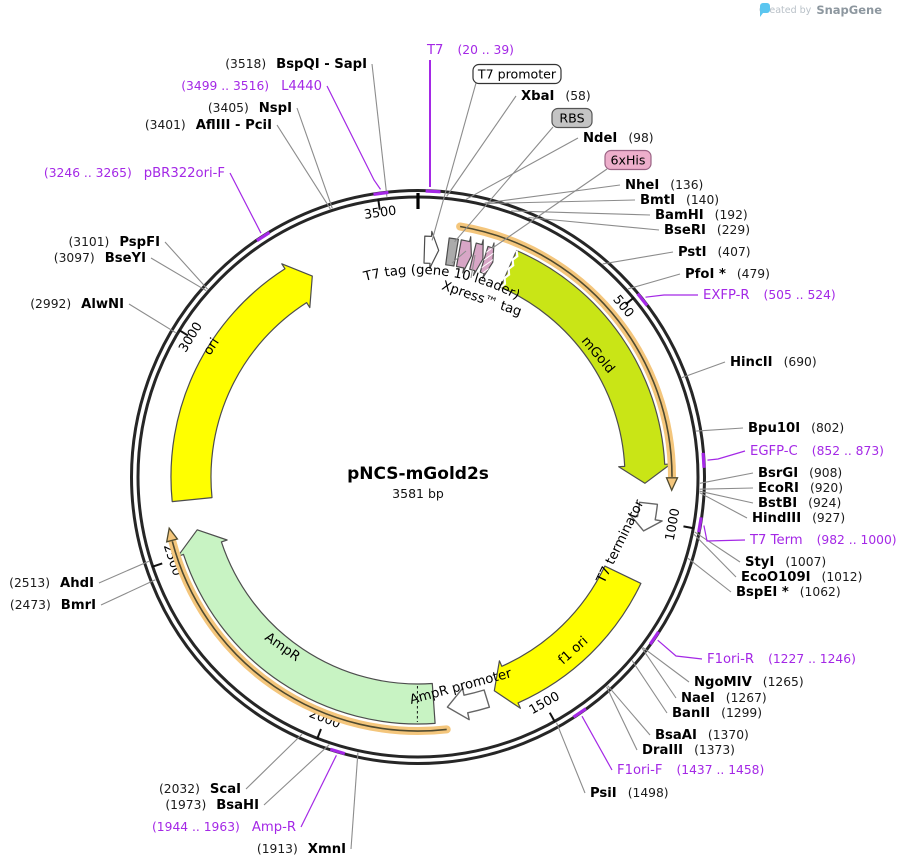 The image size is (904, 867). Describe the element at coordinates (849, 10) in the screenshot. I see `snapgene-brand-text: SnapGene` at that location.